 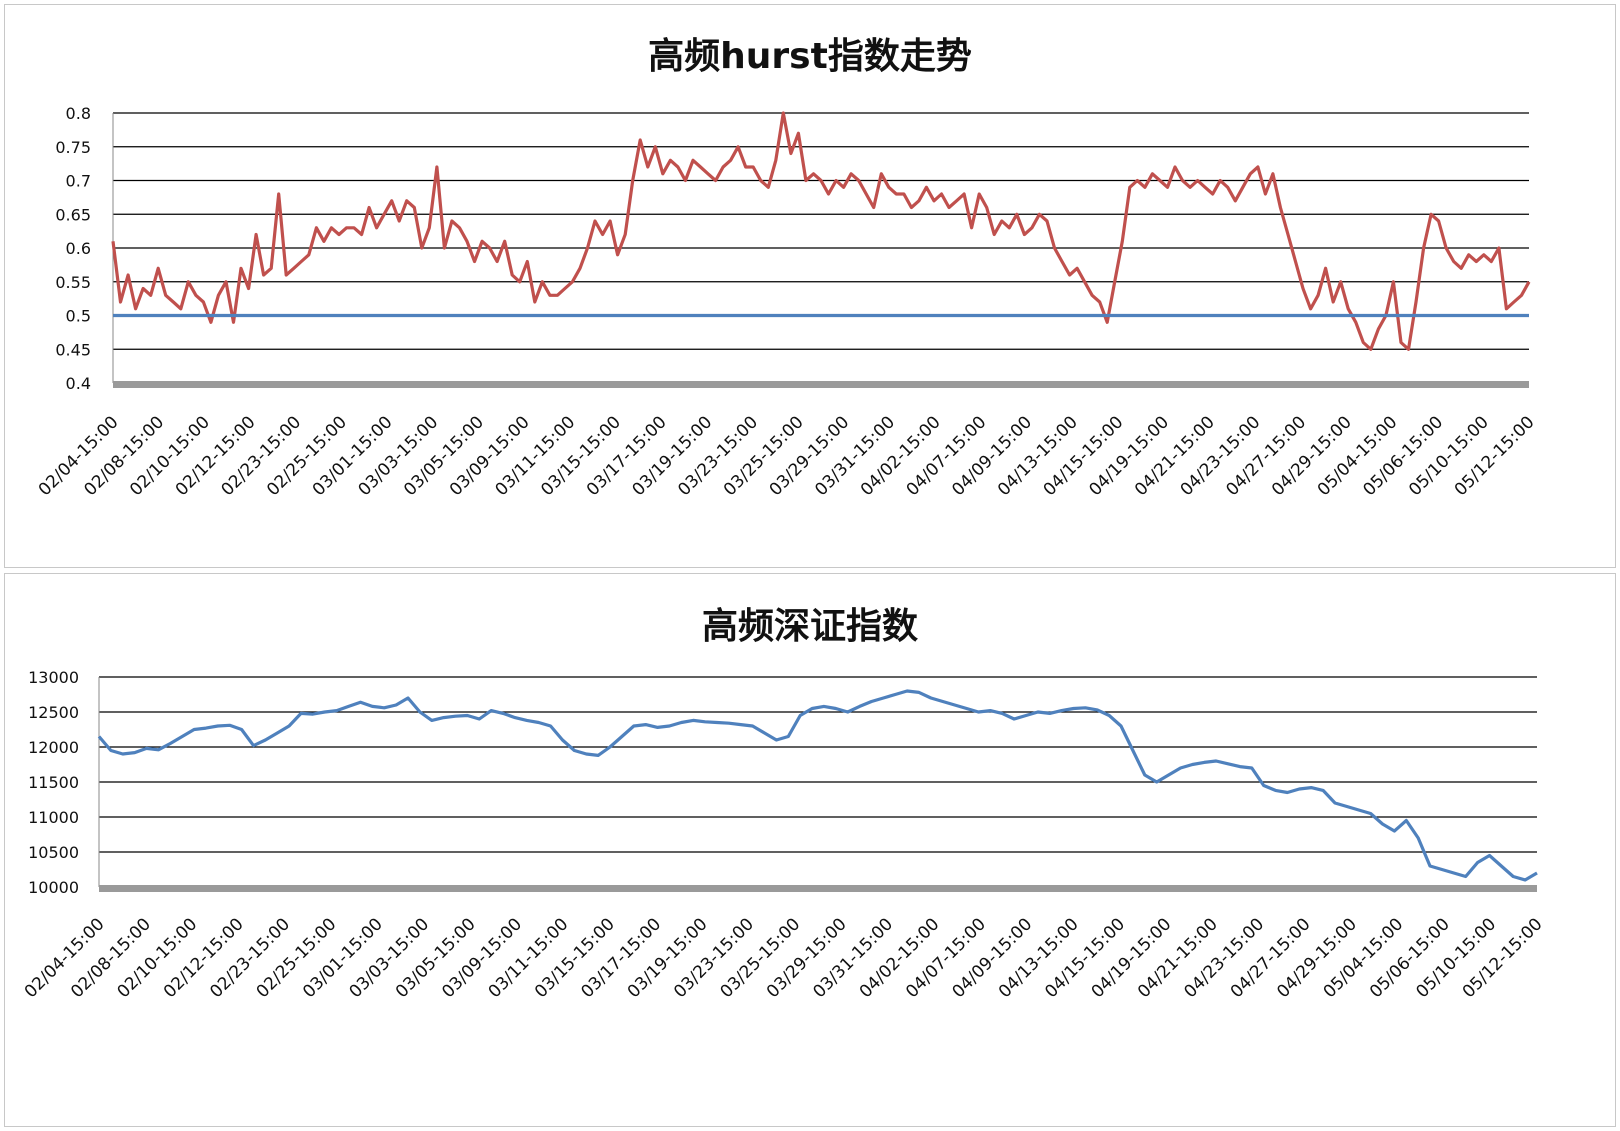 I want to click on hurst-chart-title: 高频hurst指数走势, so click(x=810, y=56).